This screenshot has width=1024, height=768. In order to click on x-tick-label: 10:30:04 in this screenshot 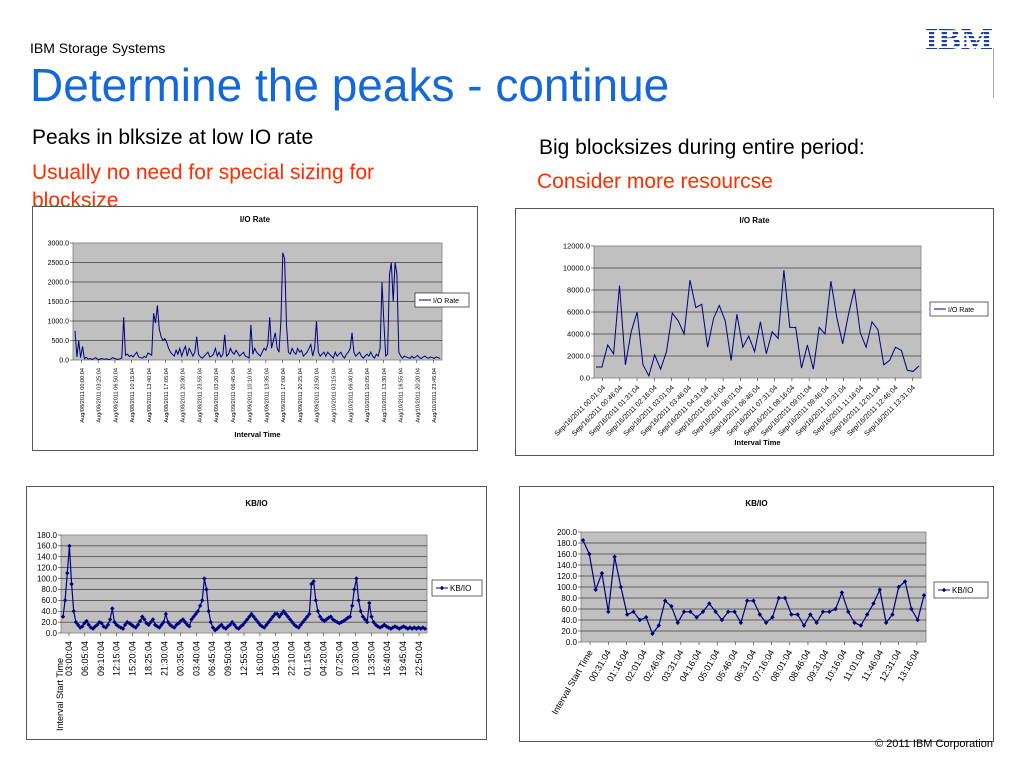, I will do `click(355, 658)`.